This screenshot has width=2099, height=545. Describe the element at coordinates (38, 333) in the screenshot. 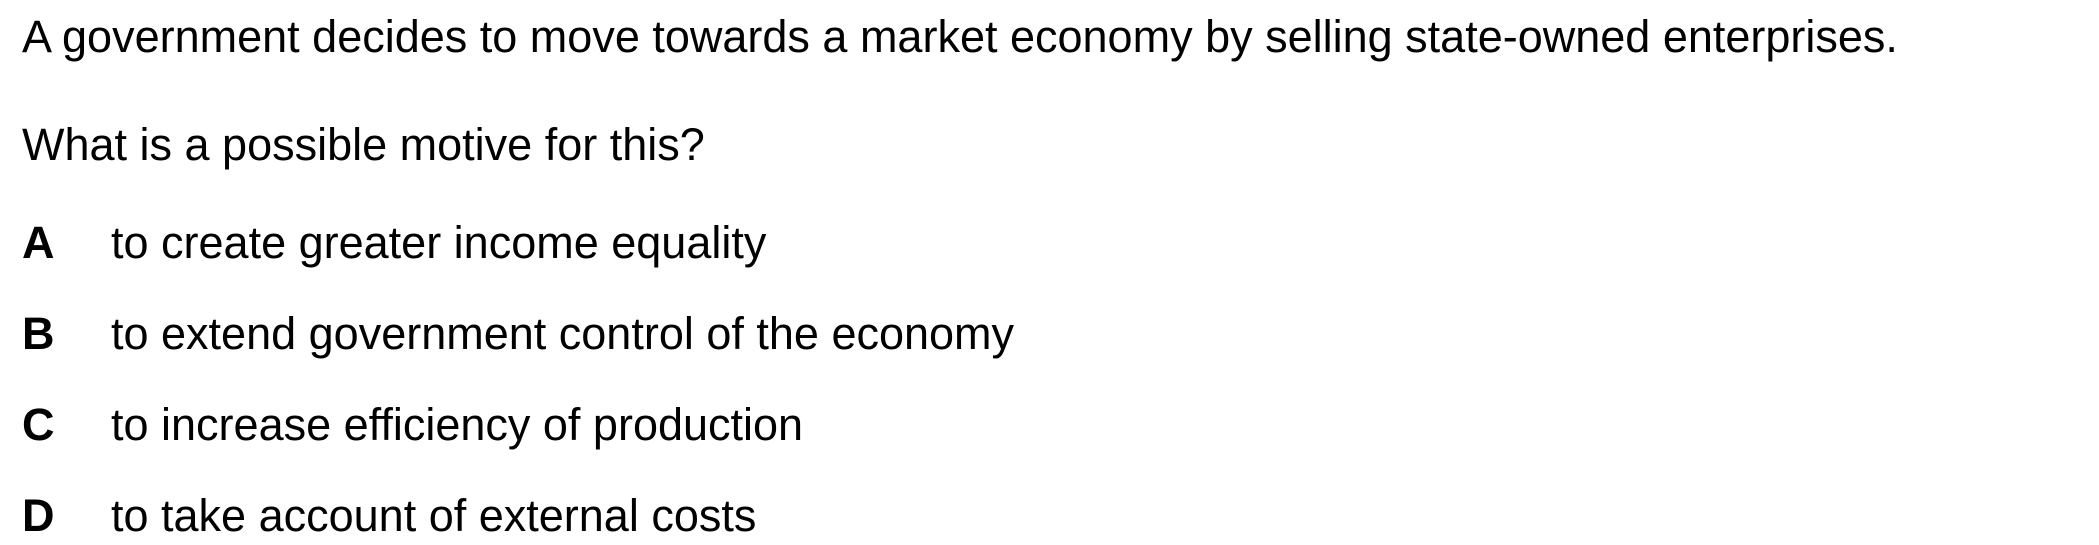

I see `option-b-letter: B` at that location.